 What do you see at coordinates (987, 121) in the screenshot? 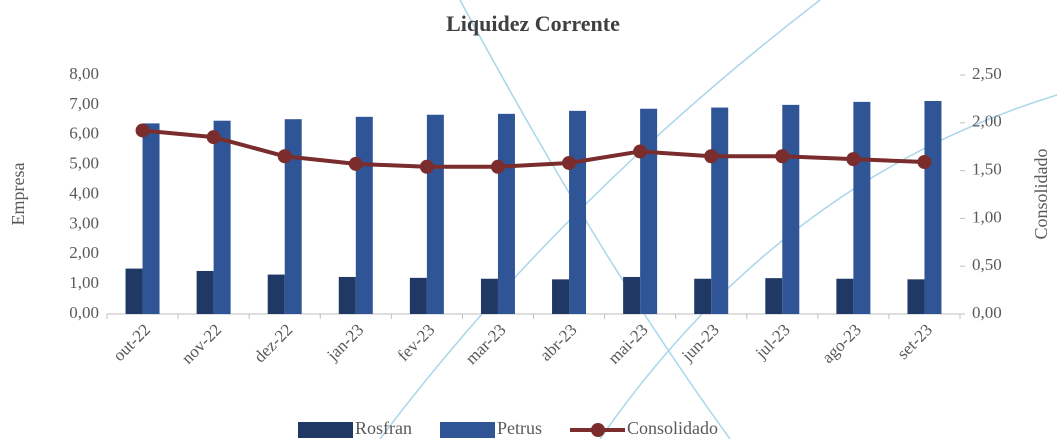
I see `y2-tick-label: 2,00` at bounding box center [987, 121].